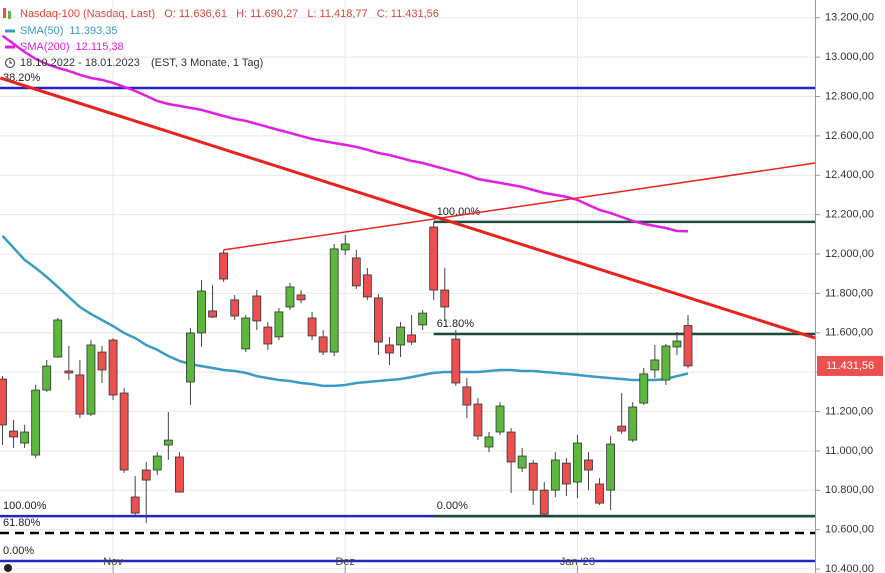 This screenshot has width=885, height=573. What do you see at coordinates (849, 215) in the screenshot?
I see `y-tick-label: 12.200,00` at bounding box center [849, 215].